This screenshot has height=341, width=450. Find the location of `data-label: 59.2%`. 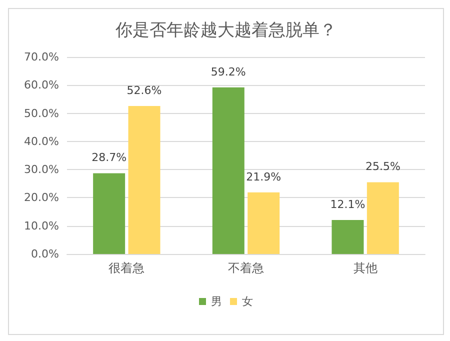

data-label: 59.2% is located at coordinates (228, 71).